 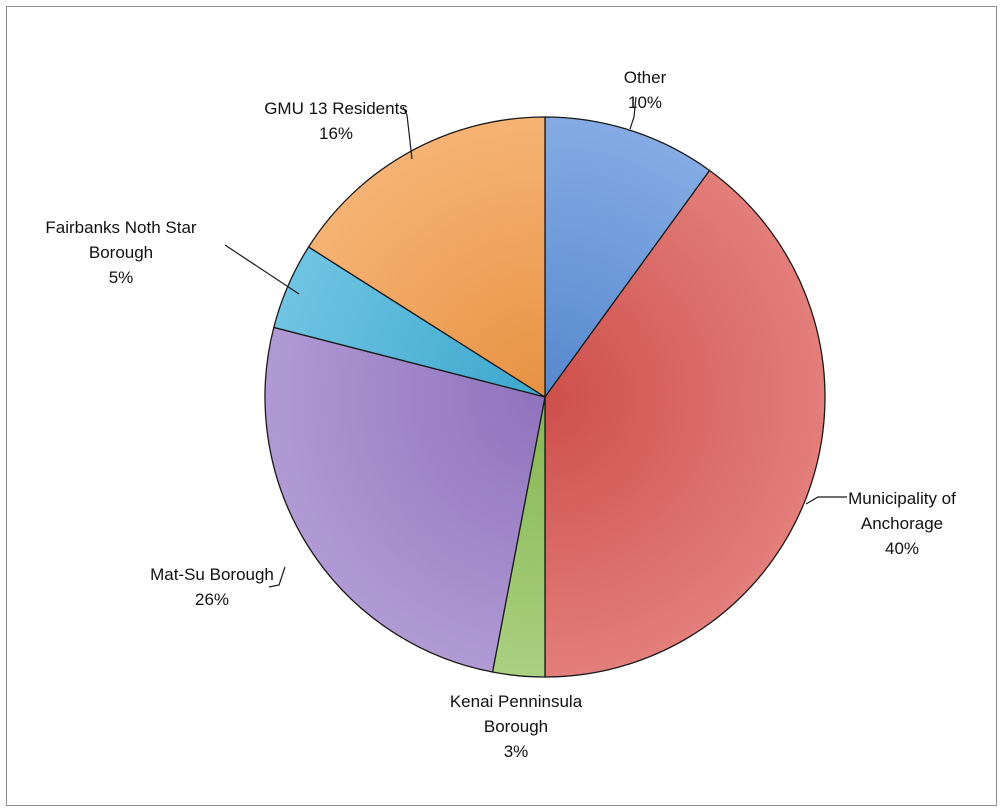 I want to click on leader-line-fairbanks-noth-star-borough, so click(x=262, y=269).